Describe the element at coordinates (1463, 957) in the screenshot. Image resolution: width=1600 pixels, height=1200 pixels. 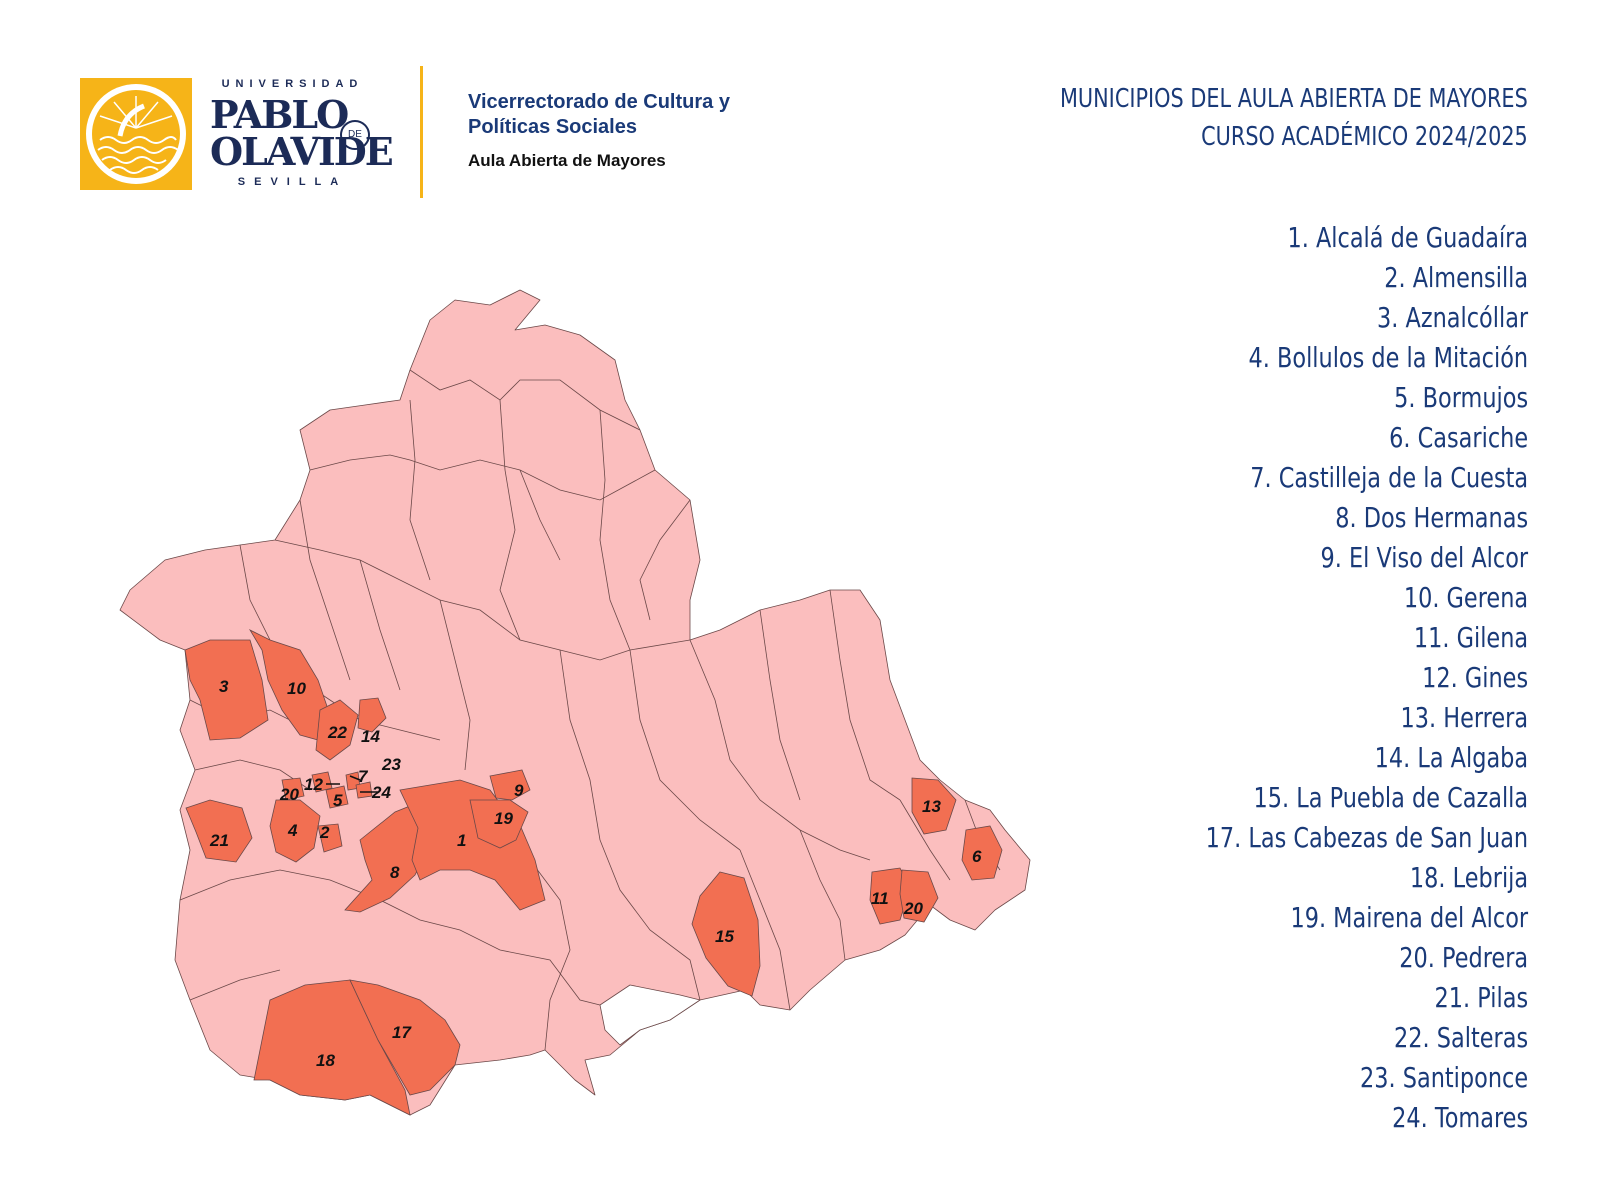
I see `legend-item: 20. Pedrera` at that location.